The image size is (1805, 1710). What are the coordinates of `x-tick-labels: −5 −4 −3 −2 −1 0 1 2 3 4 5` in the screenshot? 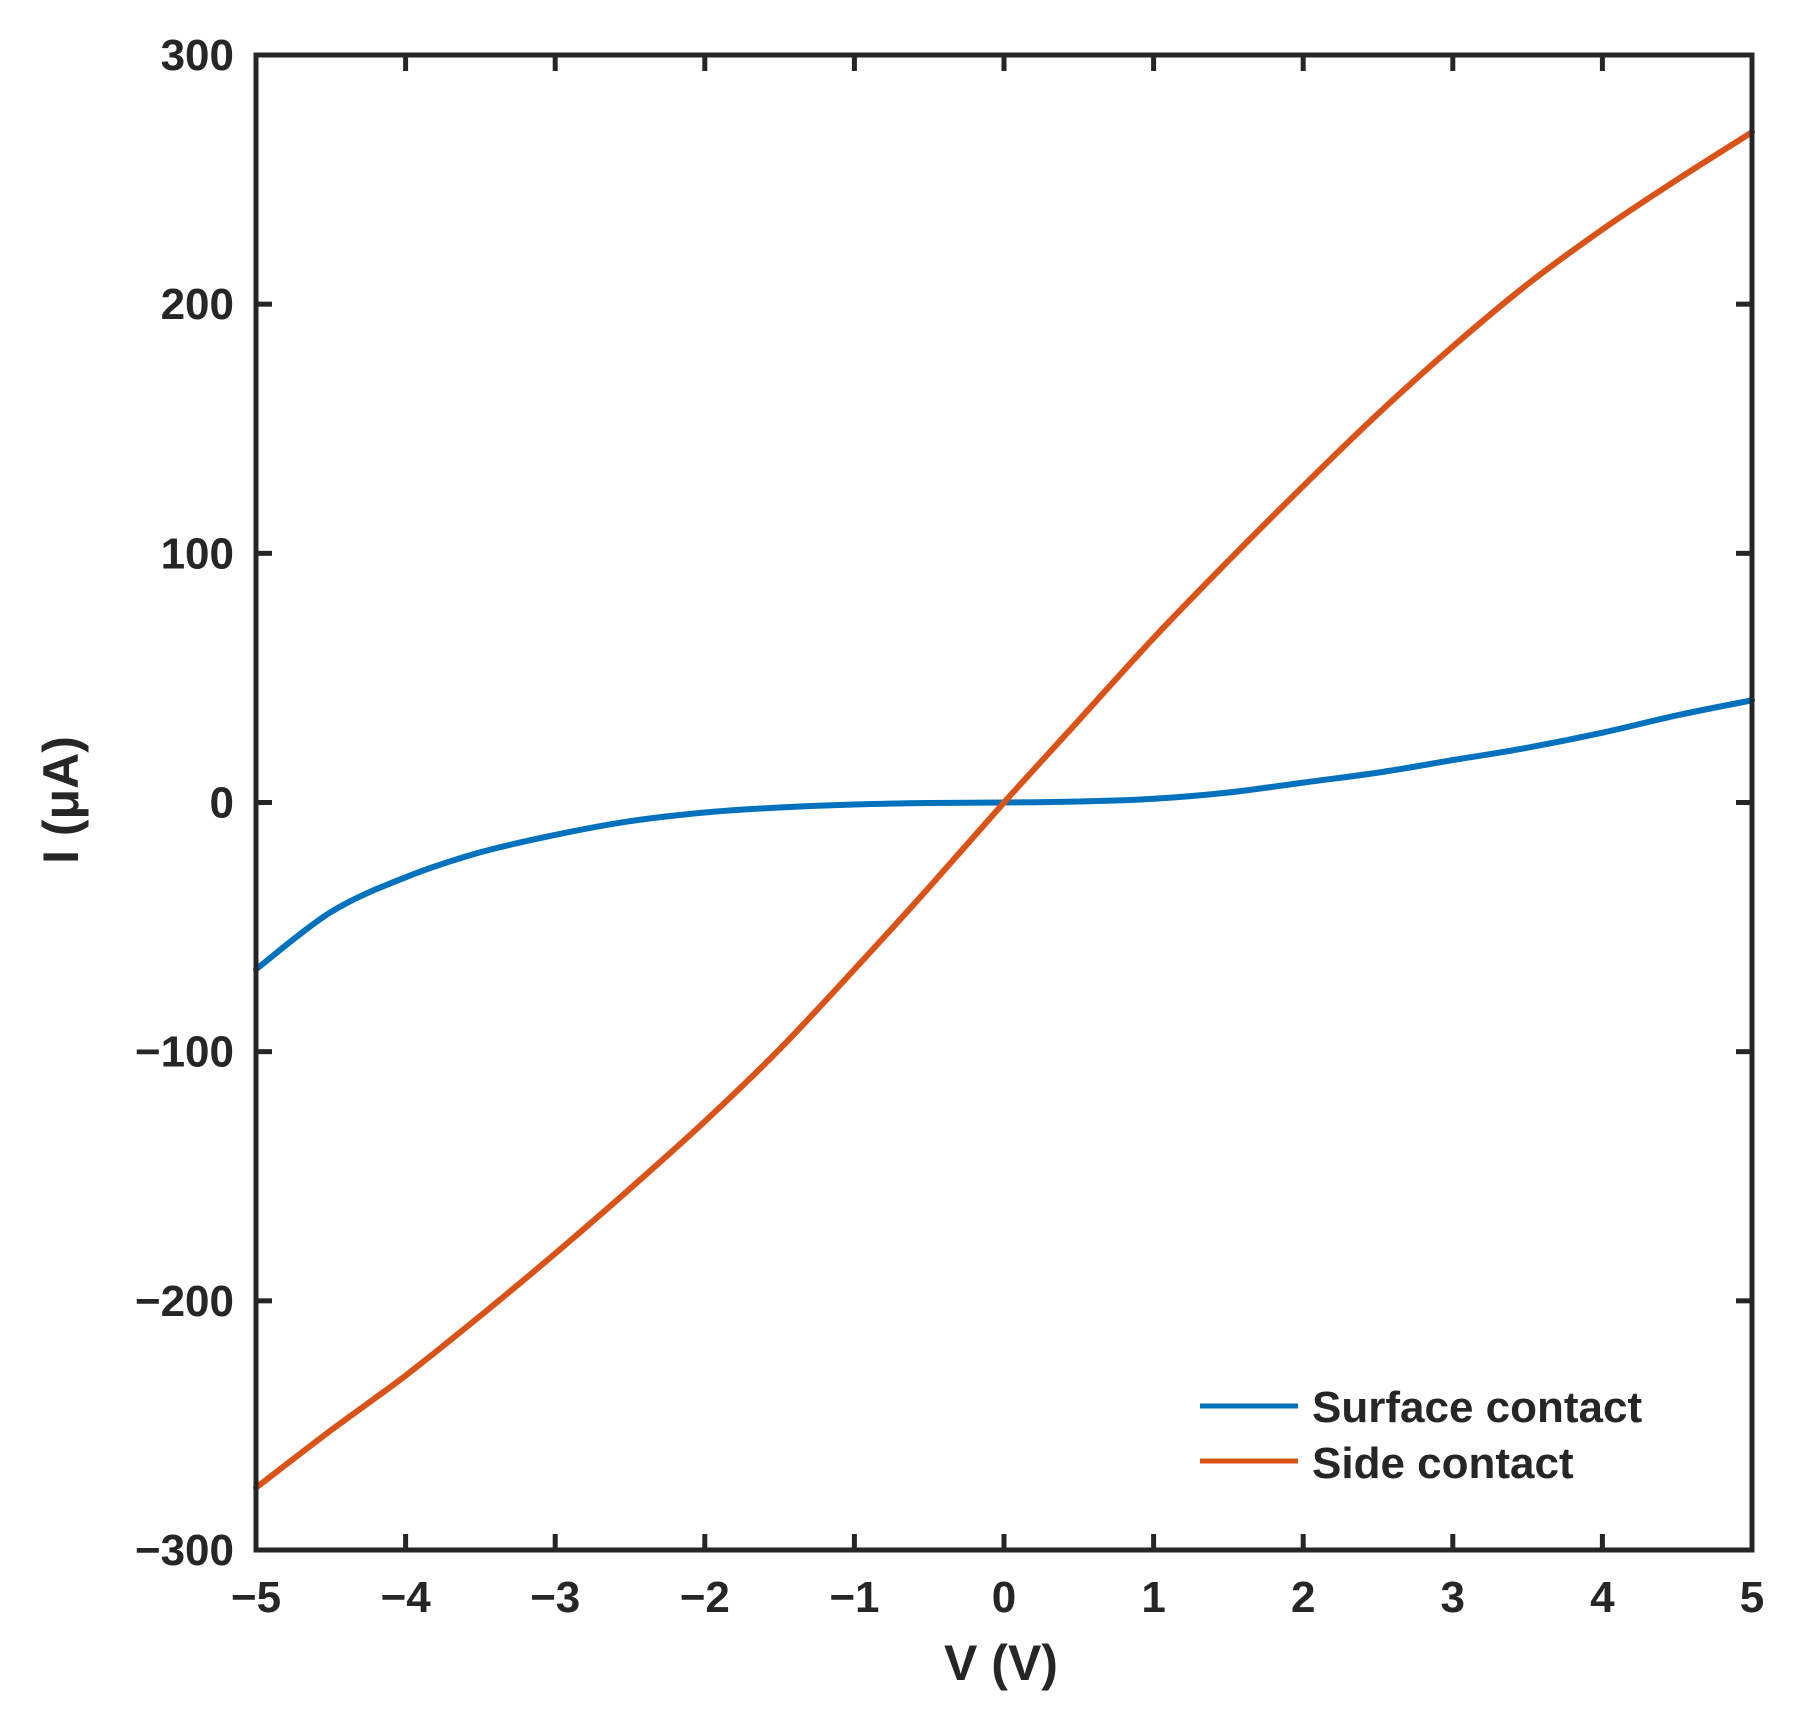 It's located at (997, 1597).